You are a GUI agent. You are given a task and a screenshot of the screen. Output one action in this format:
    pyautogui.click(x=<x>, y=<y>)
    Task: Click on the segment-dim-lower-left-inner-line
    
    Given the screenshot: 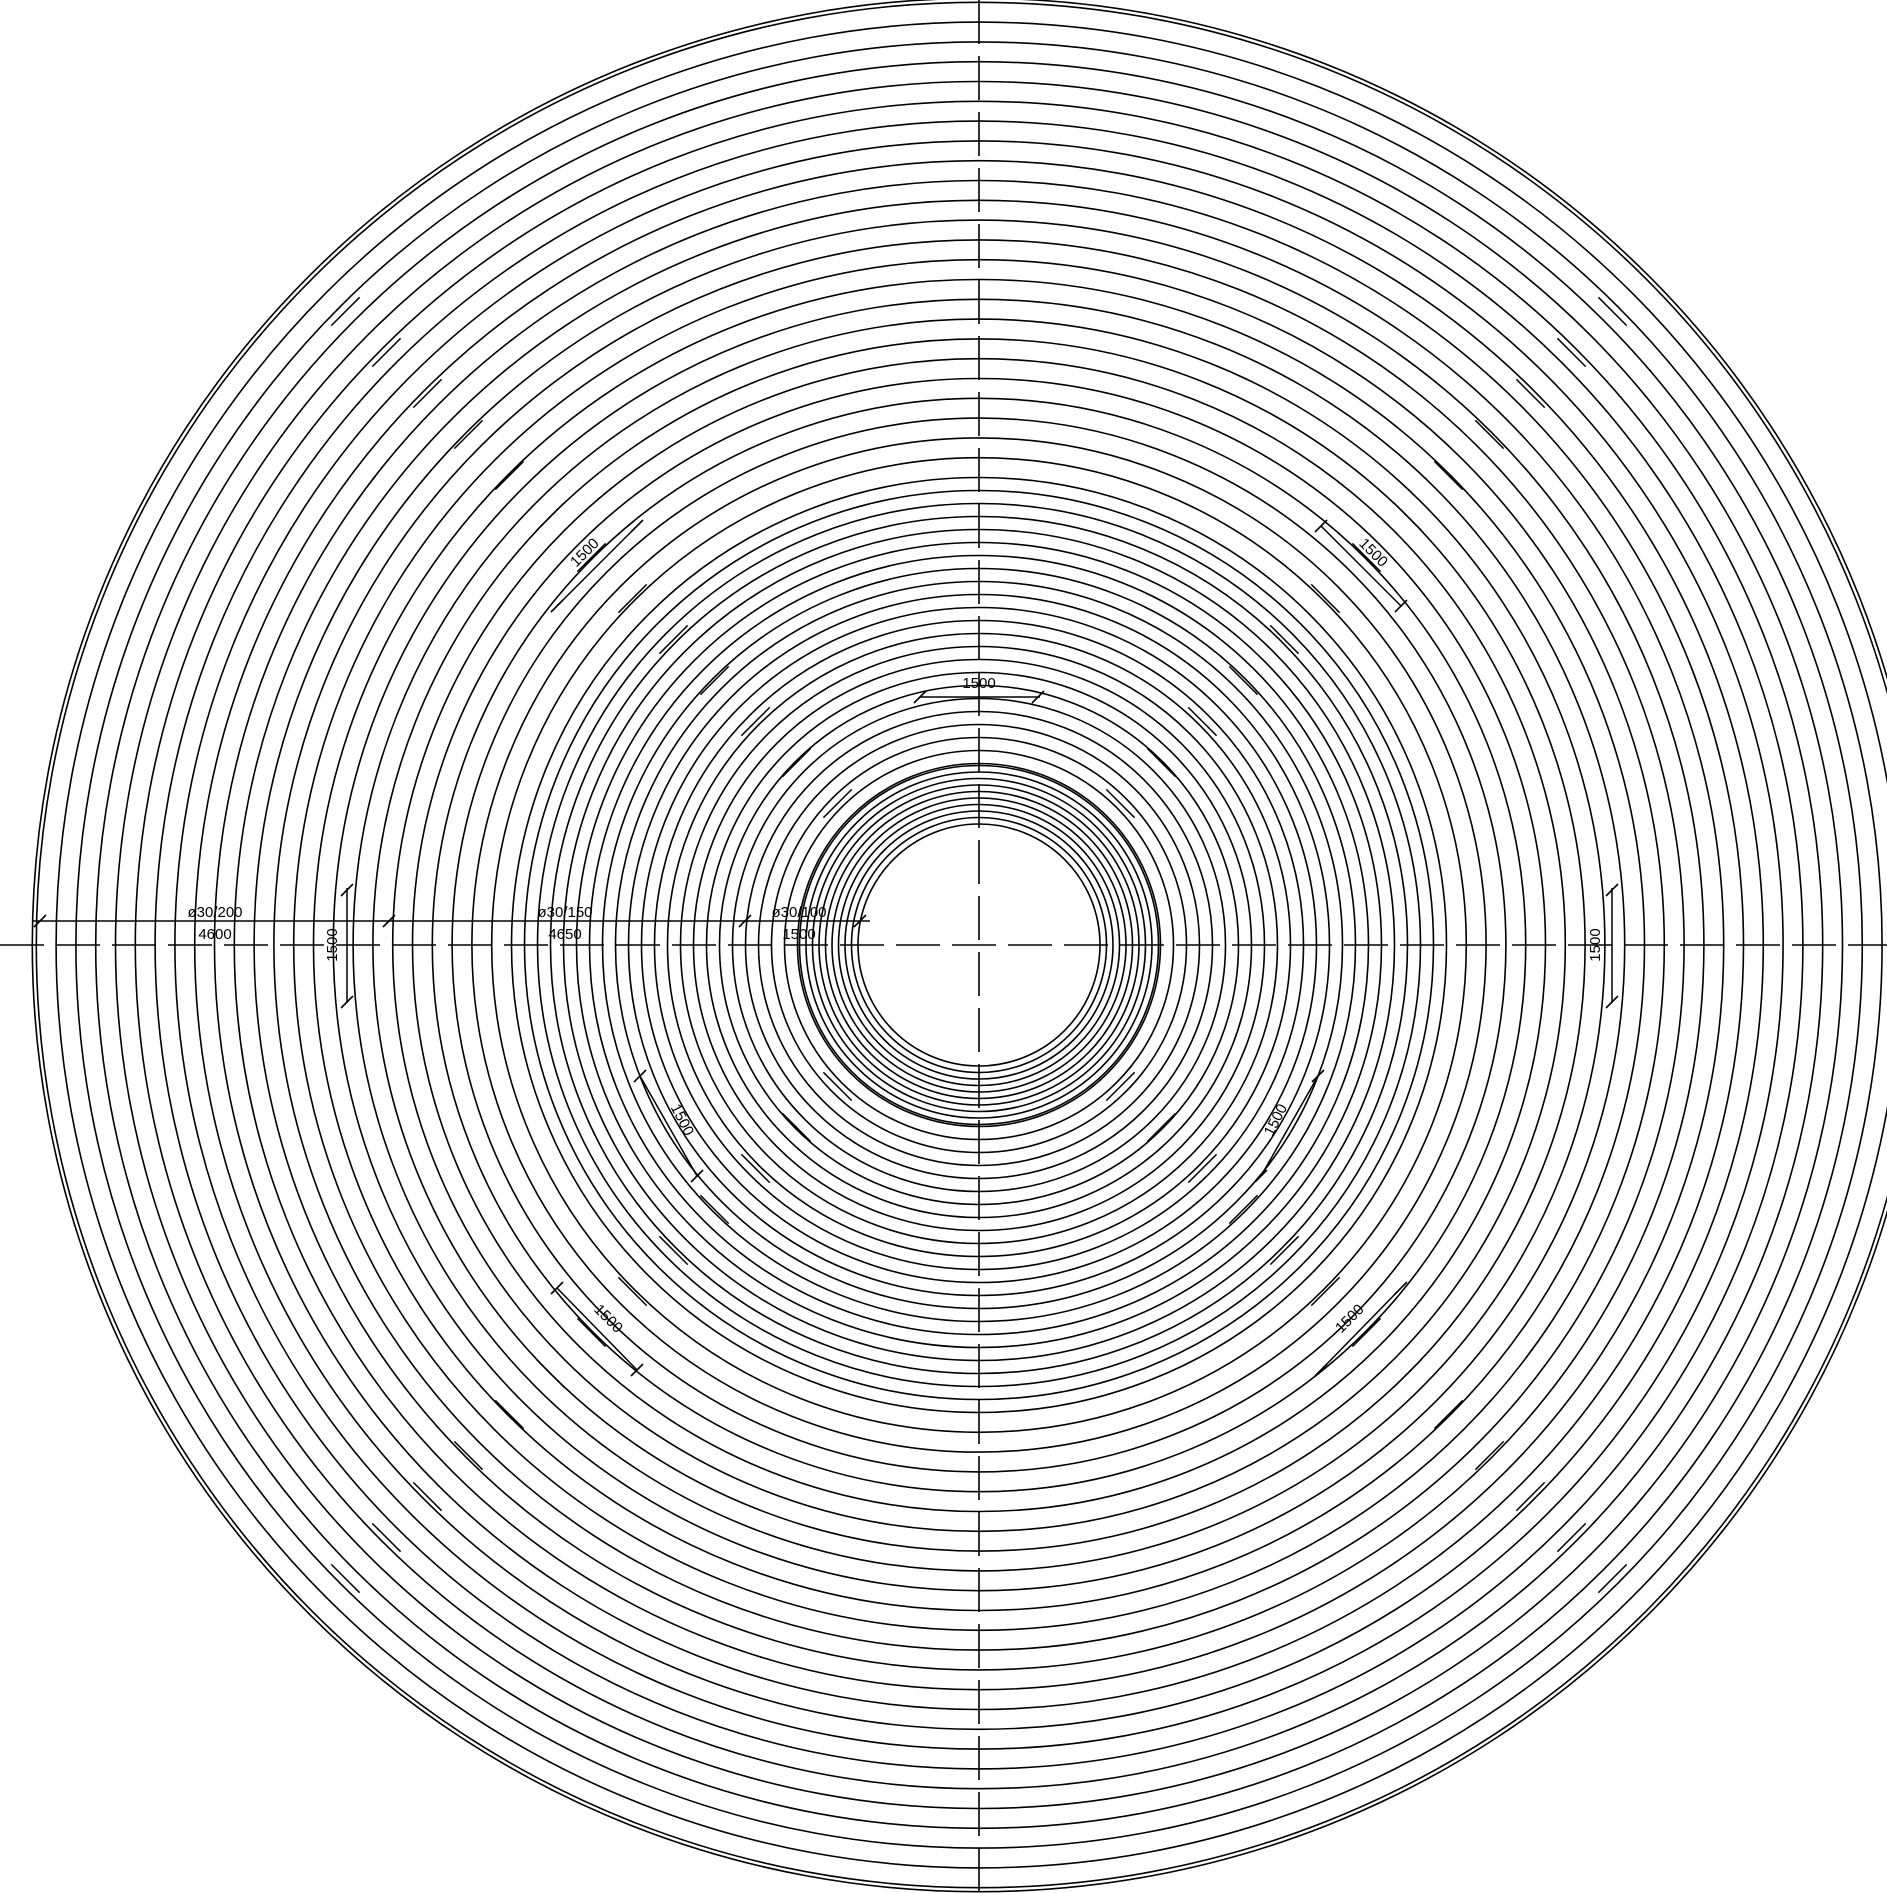 What is the action you would take?
    pyautogui.click(x=668, y=1126)
    